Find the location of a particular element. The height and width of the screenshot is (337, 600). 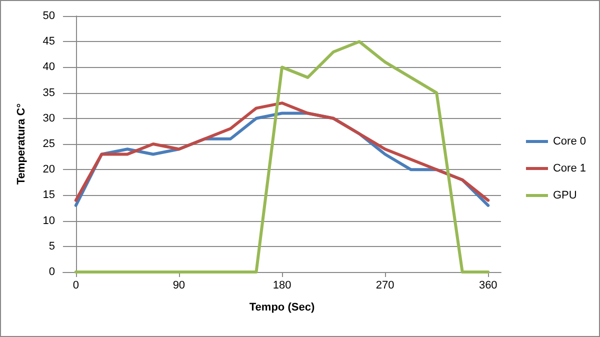

y-tick-label: 50 is located at coordinates (48, 16).